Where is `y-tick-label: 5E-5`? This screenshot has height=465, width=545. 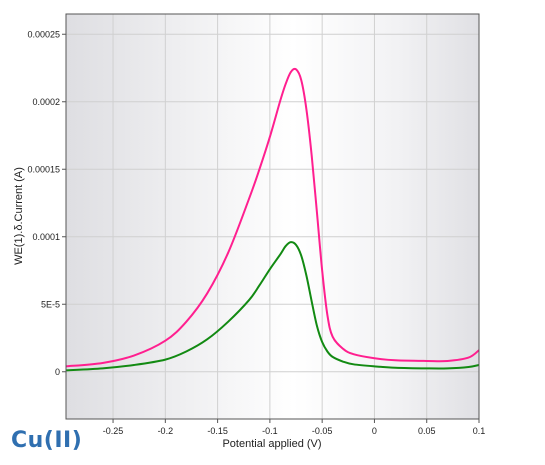
y-tick-label: 5E-5 is located at coordinates (50, 304).